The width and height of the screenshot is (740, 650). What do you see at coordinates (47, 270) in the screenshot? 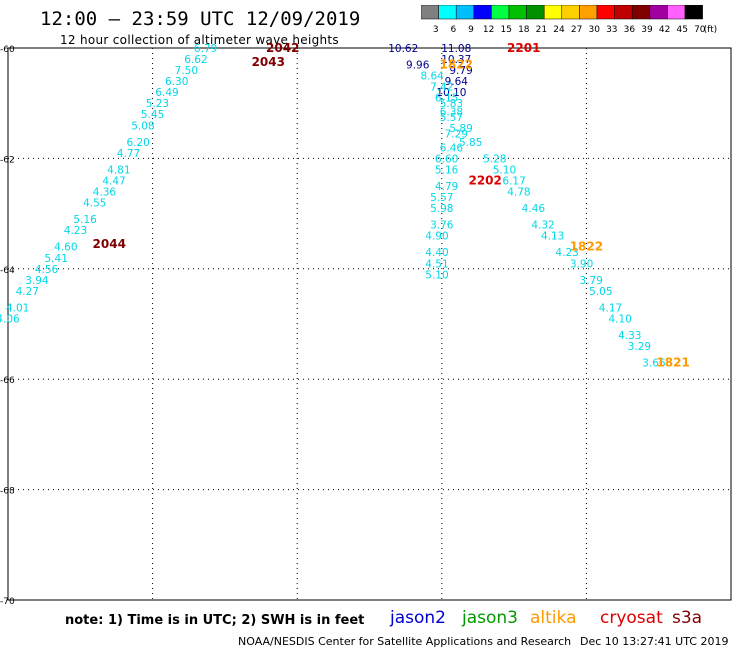
I see `wave-height-label: 4.56` at bounding box center [47, 270].